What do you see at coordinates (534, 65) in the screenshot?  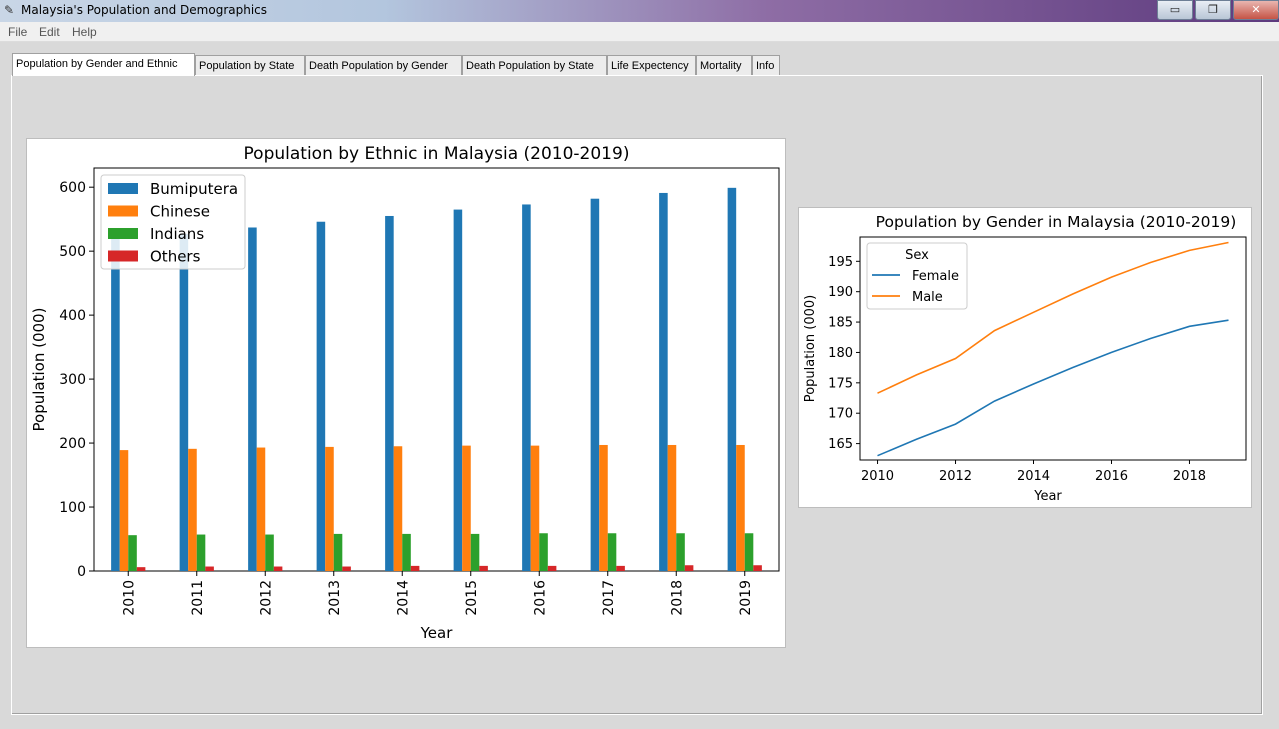 I see `tab-death-population-state: Death Population by State` at bounding box center [534, 65].